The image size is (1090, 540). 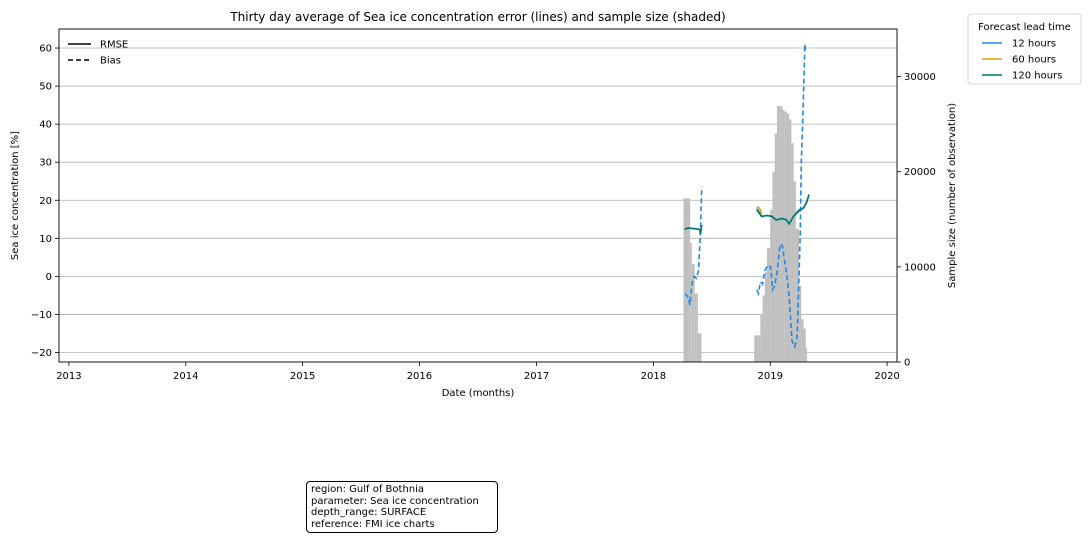 I want to click on y-tick-label: 10, so click(x=45, y=239).